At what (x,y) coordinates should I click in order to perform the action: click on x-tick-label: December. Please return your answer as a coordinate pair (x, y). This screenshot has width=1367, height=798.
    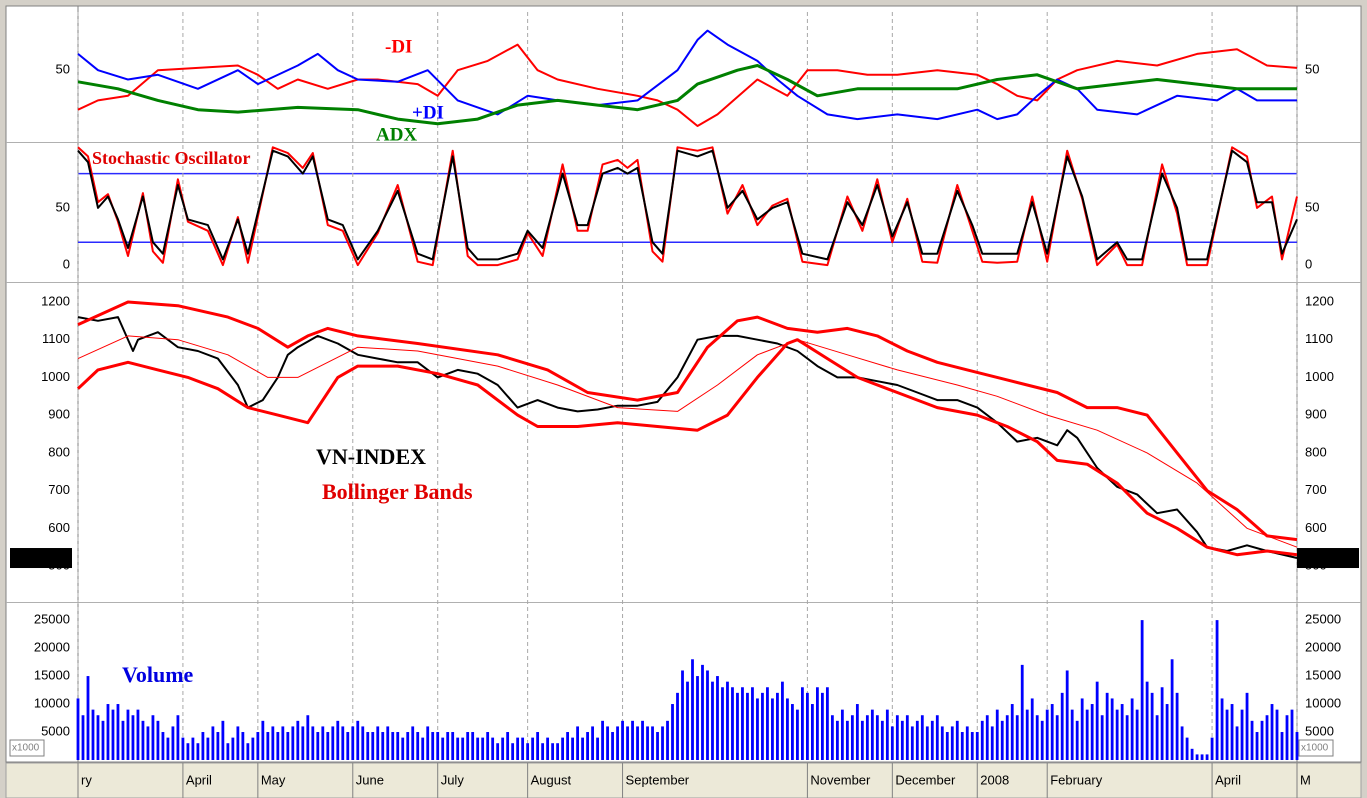
    Looking at the image, I should click on (925, 779).